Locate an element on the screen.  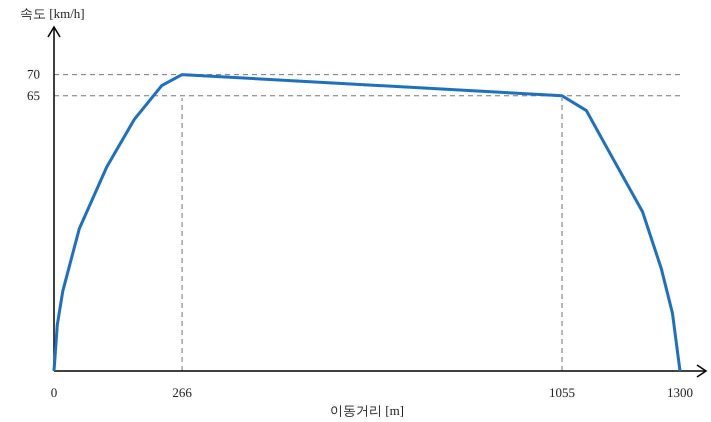
x-label: 이동거리 [m] is located at coordinates (367, 410).